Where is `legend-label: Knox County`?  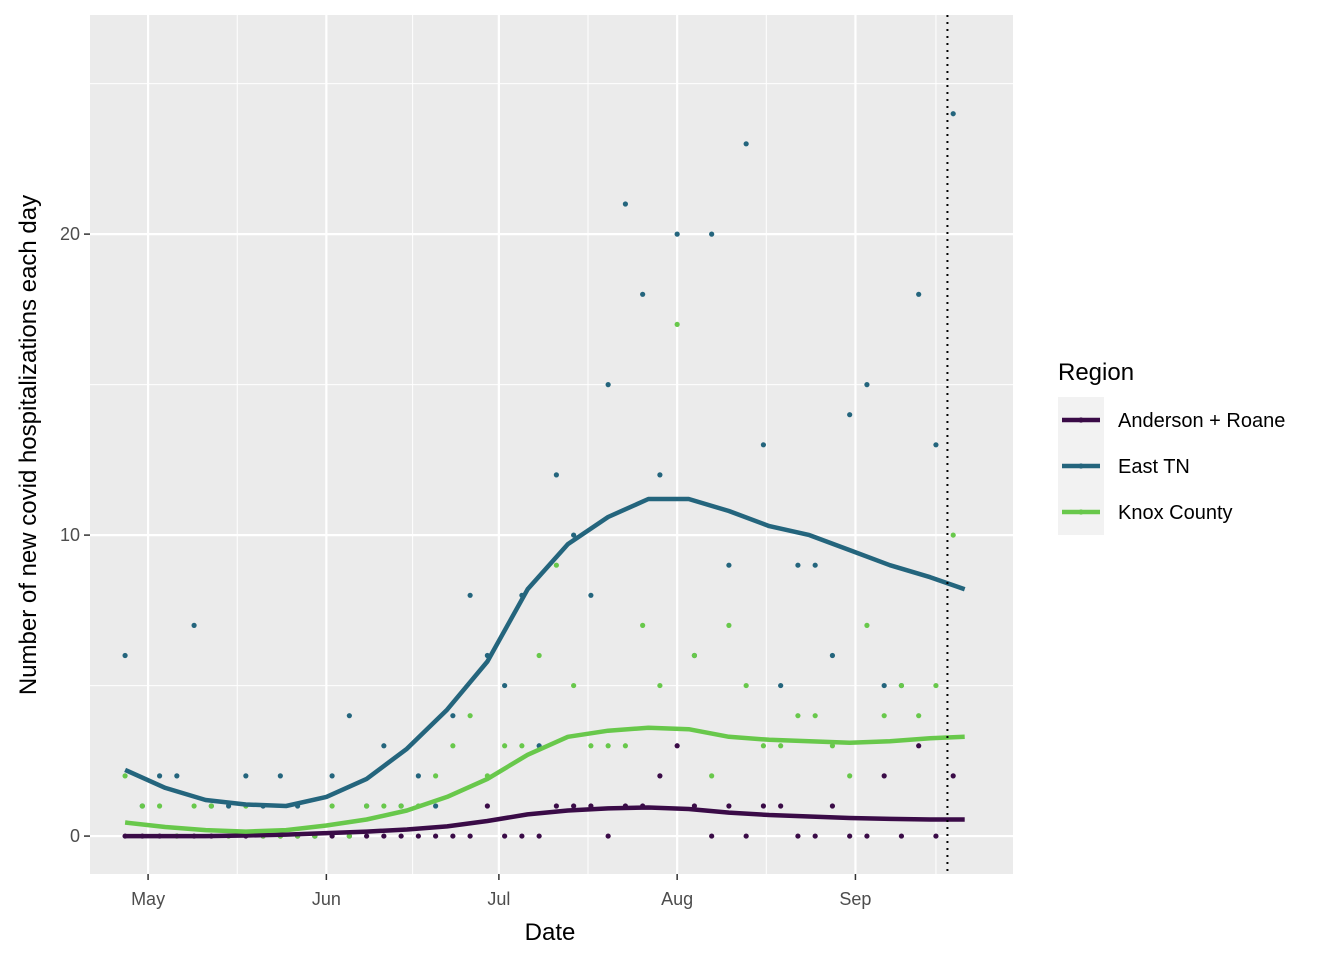
legend-label: Knox County is located at coordinates (1175, 513).